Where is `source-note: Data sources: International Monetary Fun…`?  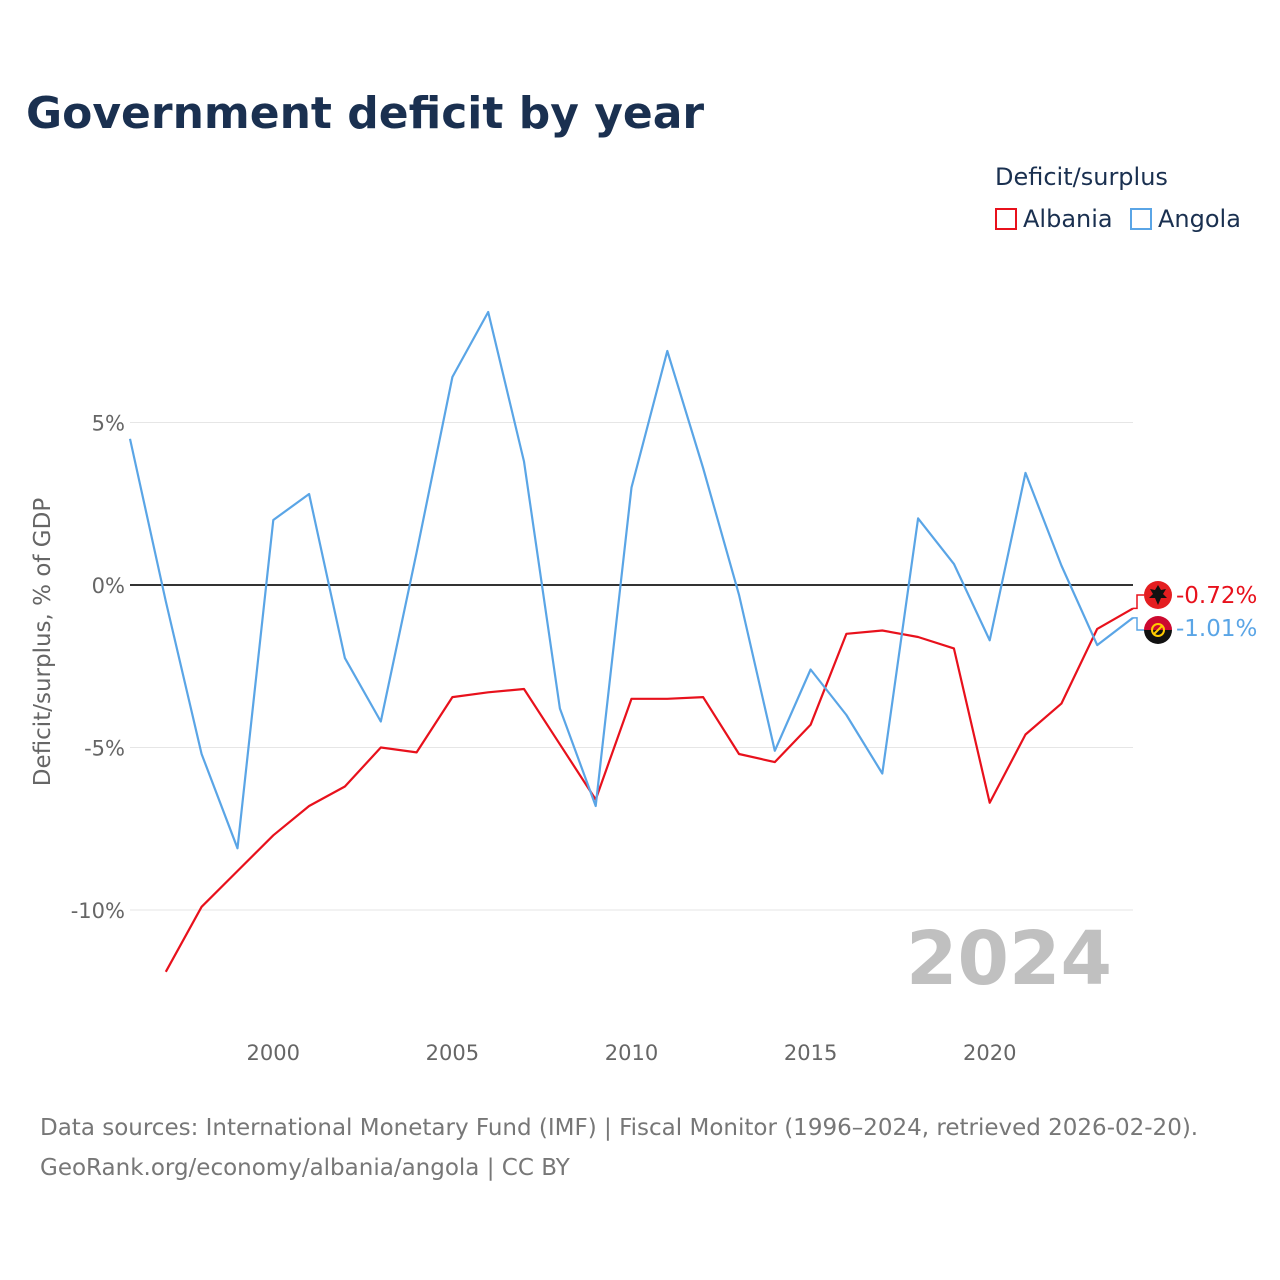 source-note: Data sources: International Monetary Fun… is located at coordinates (619, 1148).